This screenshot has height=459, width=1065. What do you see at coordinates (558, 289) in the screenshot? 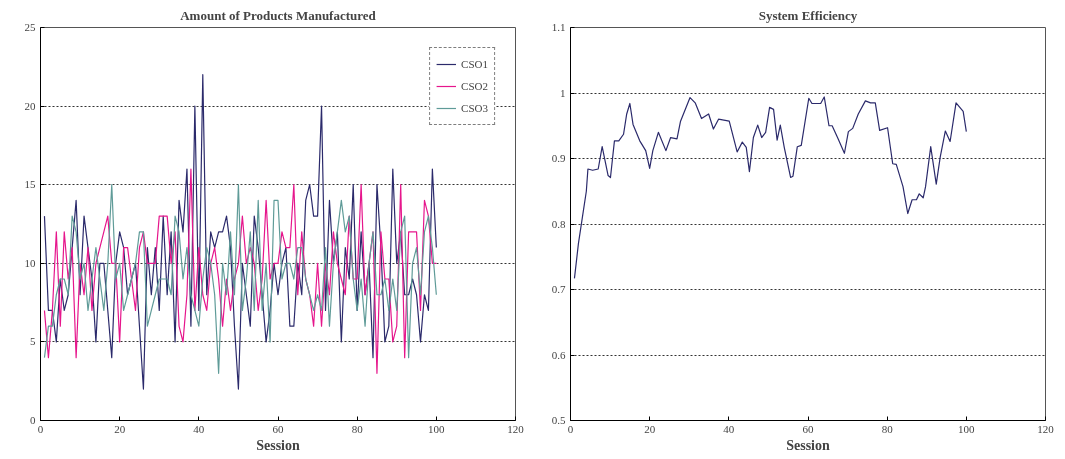
I see `y-tick-label: 0.7` at bounding box center [558, 289].